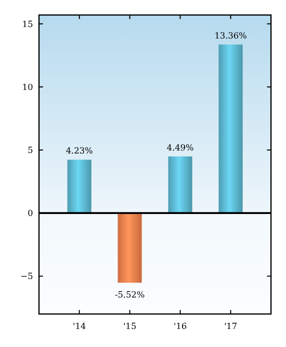  Describe the element at coordinates (129, 295) in the screenshot. I see `data-label: -5.52%` at that location.